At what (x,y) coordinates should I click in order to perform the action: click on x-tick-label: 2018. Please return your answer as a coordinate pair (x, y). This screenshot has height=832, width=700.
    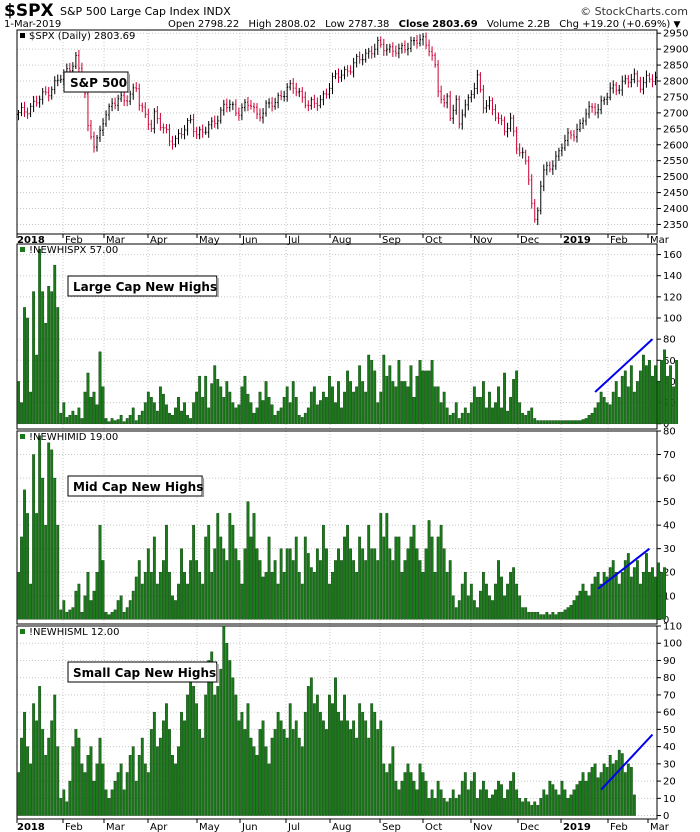
    Looking at the image, I should click on (31, 240).